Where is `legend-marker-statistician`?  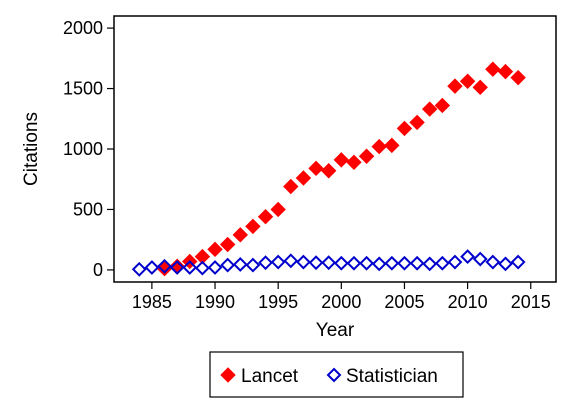 legend-marker-statistician is located at coordinates (334, 375).